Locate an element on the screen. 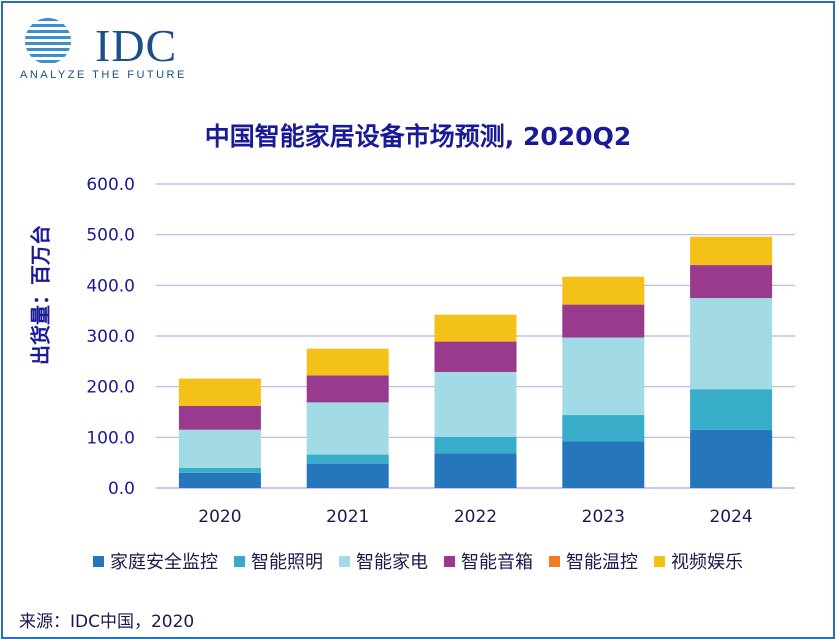  legend: 家庭安全监控 智能照明 智能家电 智能音箱 智能温控 视频娱乐 is located at coordinates (418, 561).